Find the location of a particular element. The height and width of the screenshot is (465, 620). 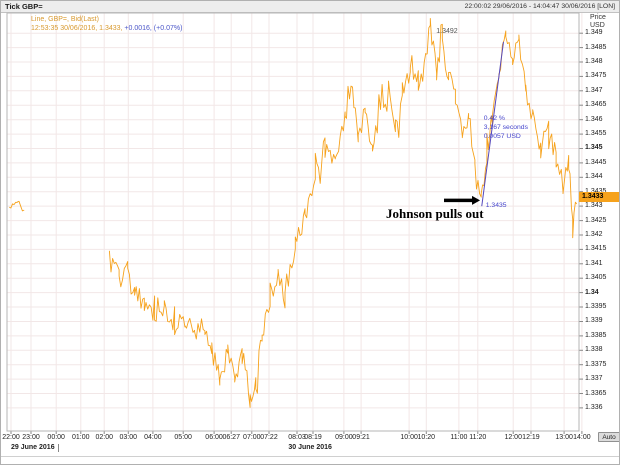

x-axis-tick-label: 11:20 is located at coordinates (478, 437).